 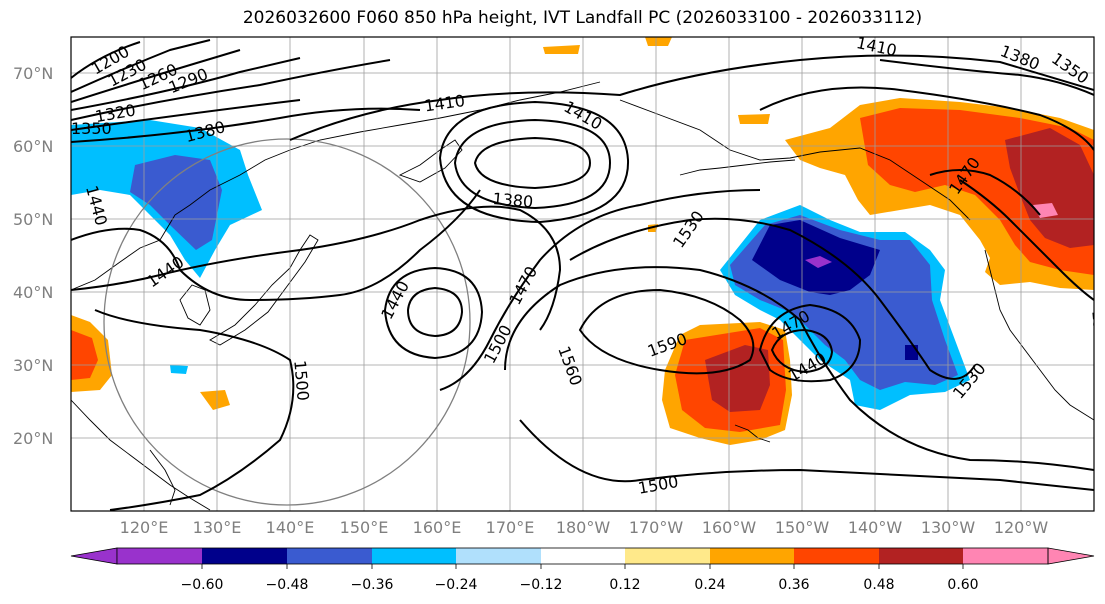 I want to click on fill-neg-central-min, so click(x=818, y=262).